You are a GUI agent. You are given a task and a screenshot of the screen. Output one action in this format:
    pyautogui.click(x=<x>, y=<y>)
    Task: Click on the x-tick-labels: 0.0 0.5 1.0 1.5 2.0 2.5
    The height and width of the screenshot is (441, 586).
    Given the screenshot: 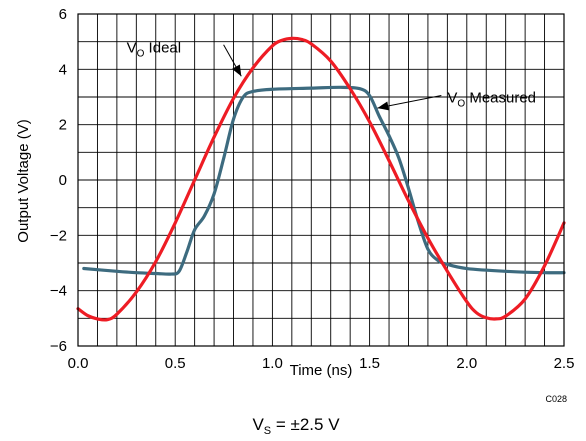 What is the action you would take?
    pyautogui.click(x=321, y=363)
    